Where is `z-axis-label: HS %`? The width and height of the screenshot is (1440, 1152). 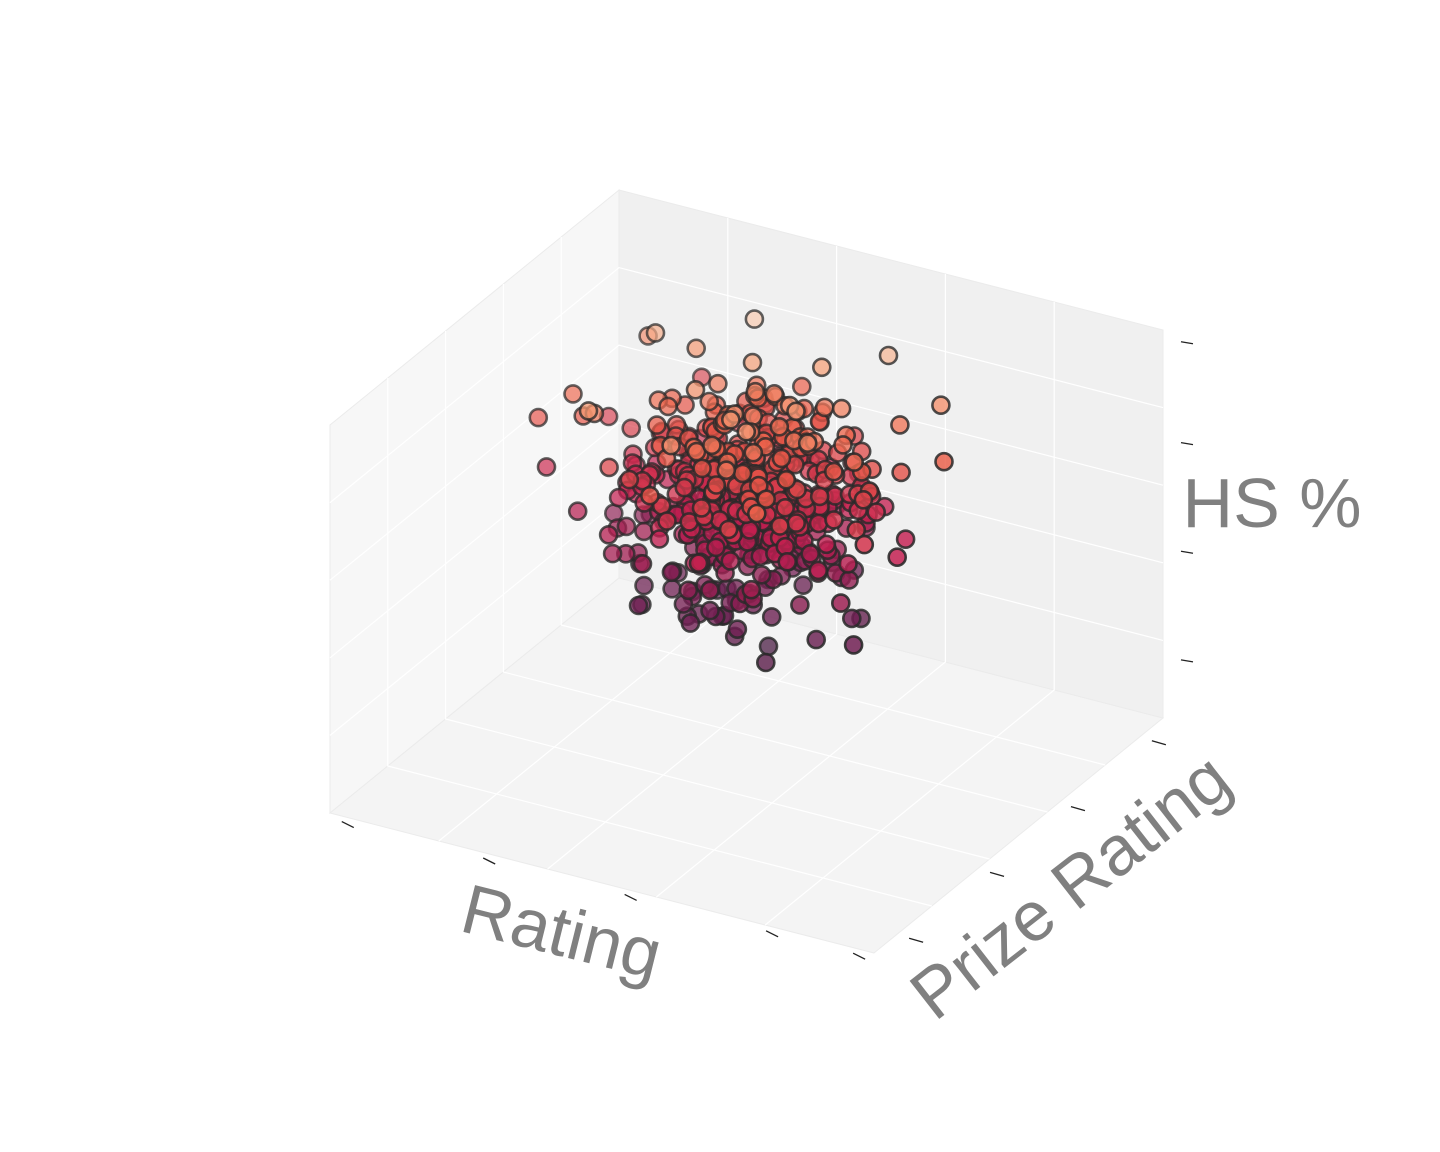
z-axis-label: HS % is located at coordinates (1272, 503).